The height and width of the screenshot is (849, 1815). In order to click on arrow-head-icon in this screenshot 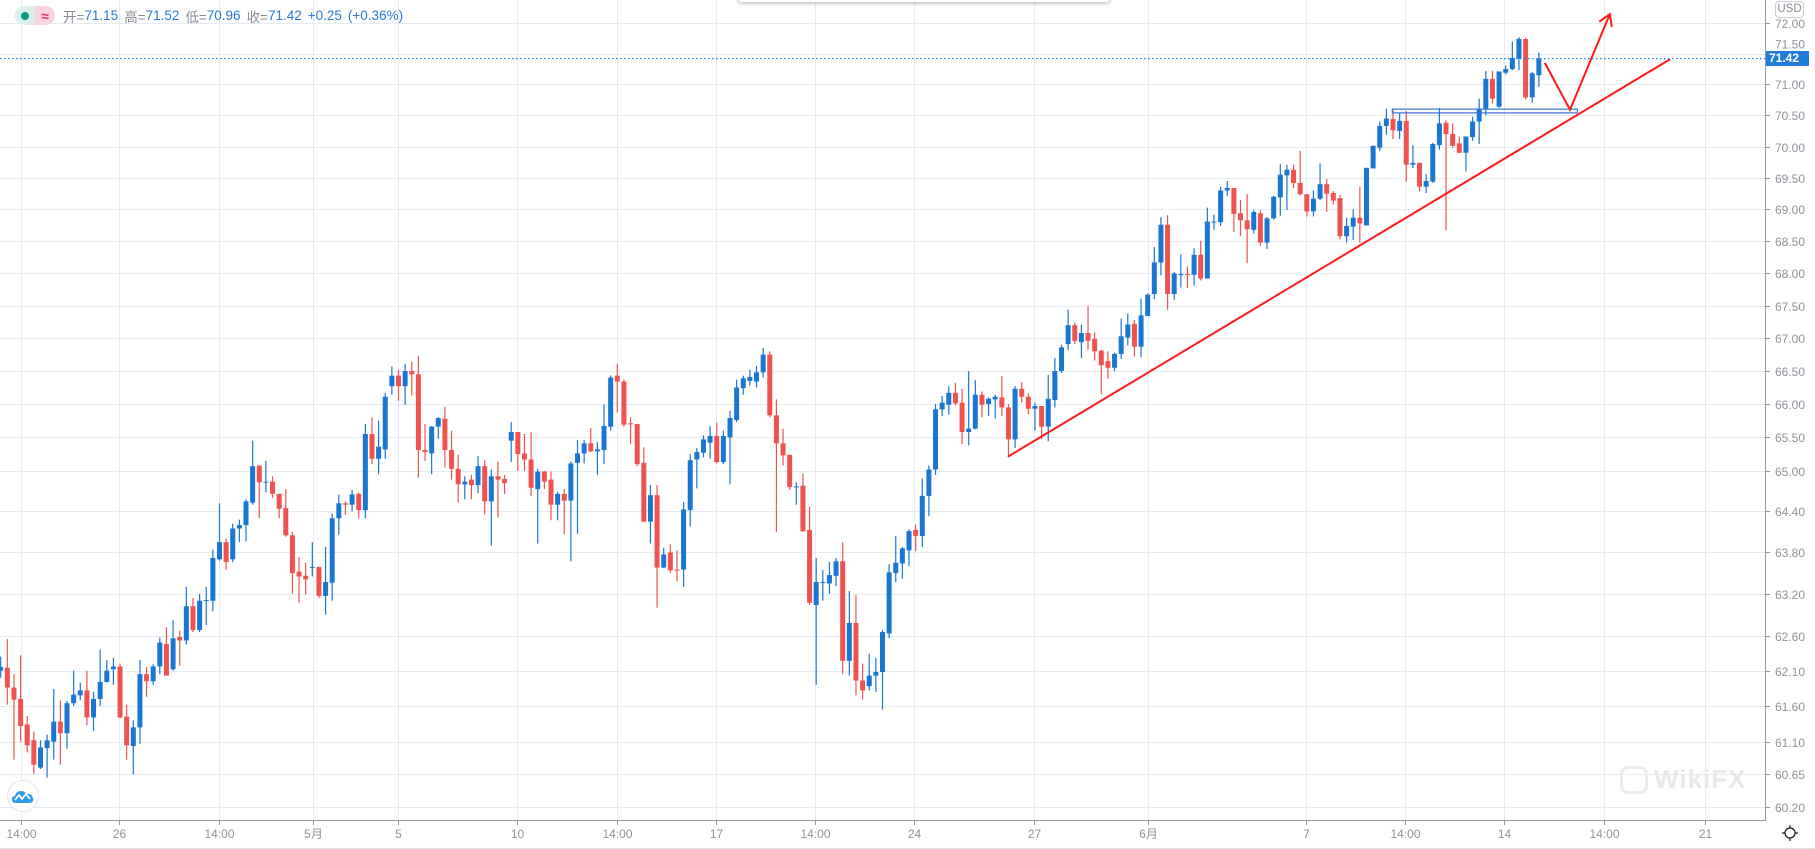, I will do `click(1605, 20)`.